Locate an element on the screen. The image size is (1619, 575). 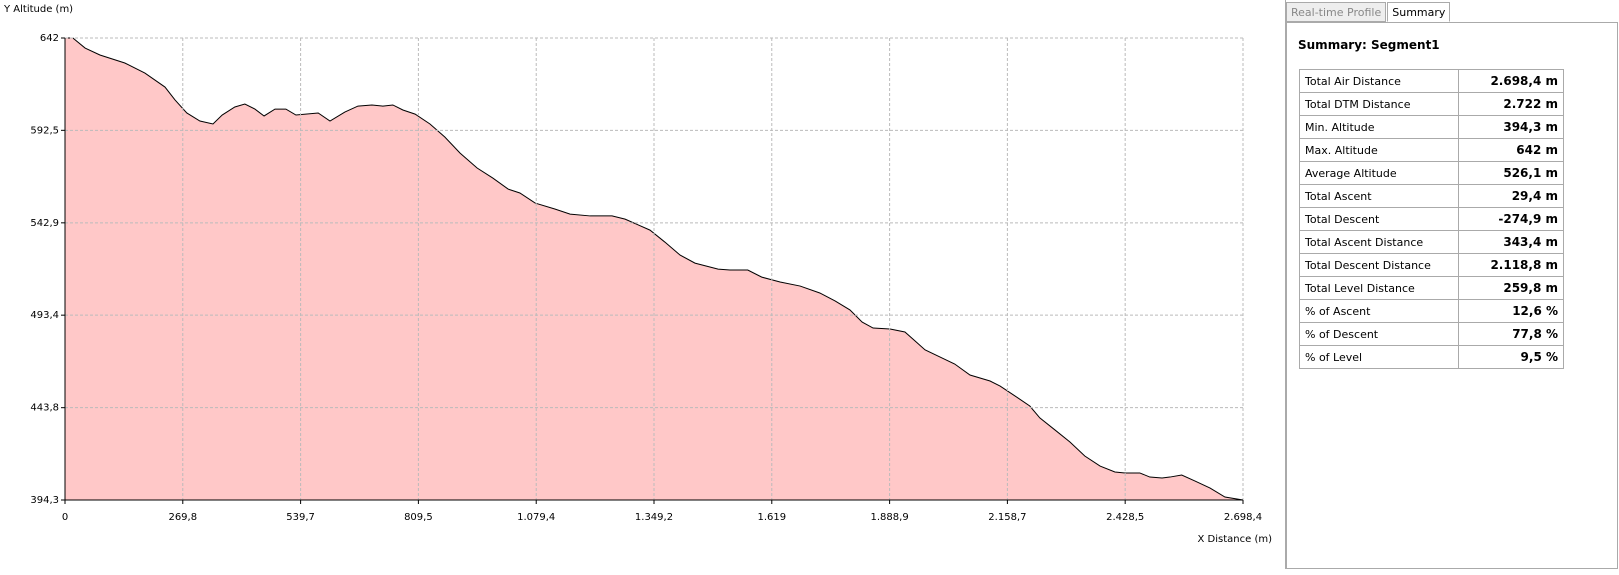
row-label: Total Ascent is located at coordinates (1379, 196).